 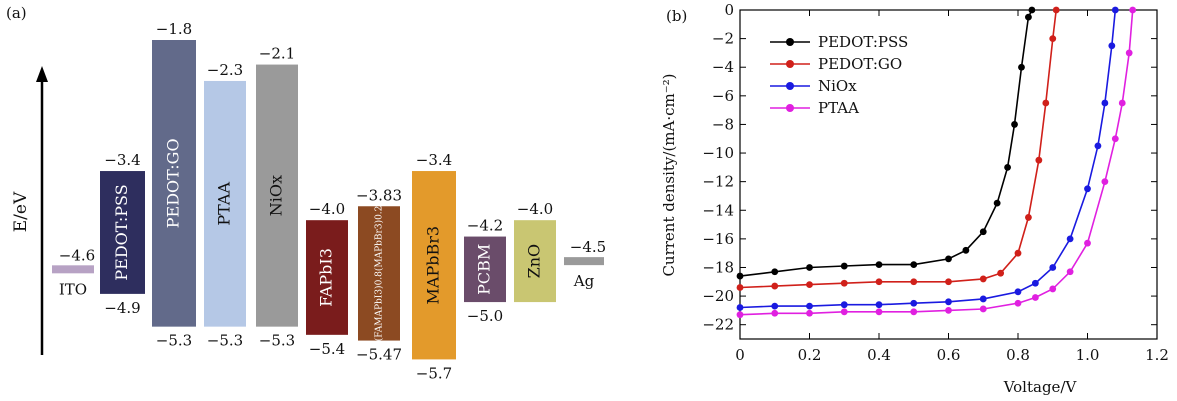 I want to click on layer-1-bottom-label: −4.9, so click(x=122, y=308).